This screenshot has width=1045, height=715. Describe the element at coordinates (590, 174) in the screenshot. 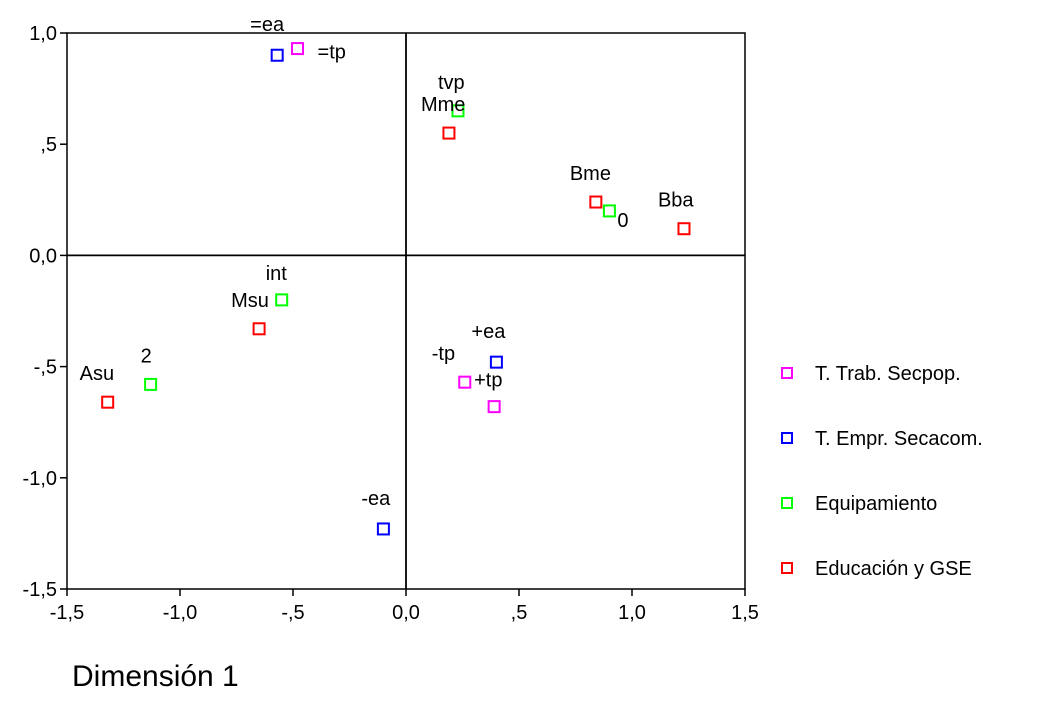

I see `point-label: Bme` at that location.